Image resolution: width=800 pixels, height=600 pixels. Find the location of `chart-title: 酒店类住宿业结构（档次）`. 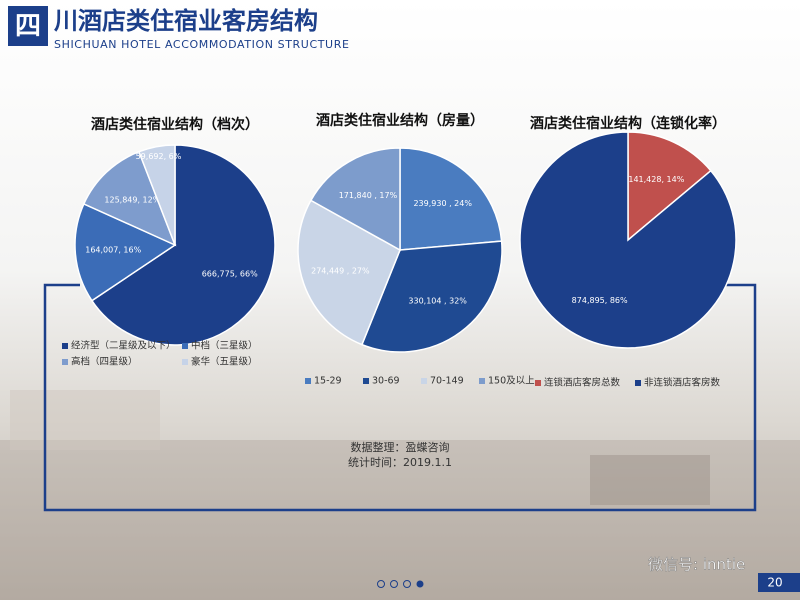

chart-title: 酒店类住宿业结构（档次） is located at coordinates (175, 124).